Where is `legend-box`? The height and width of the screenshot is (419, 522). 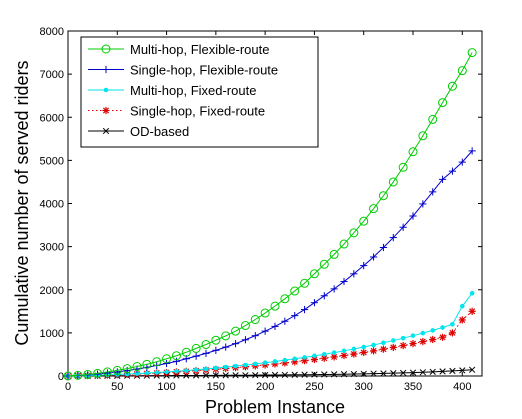
legend-box is located at coordinates (199, 92).